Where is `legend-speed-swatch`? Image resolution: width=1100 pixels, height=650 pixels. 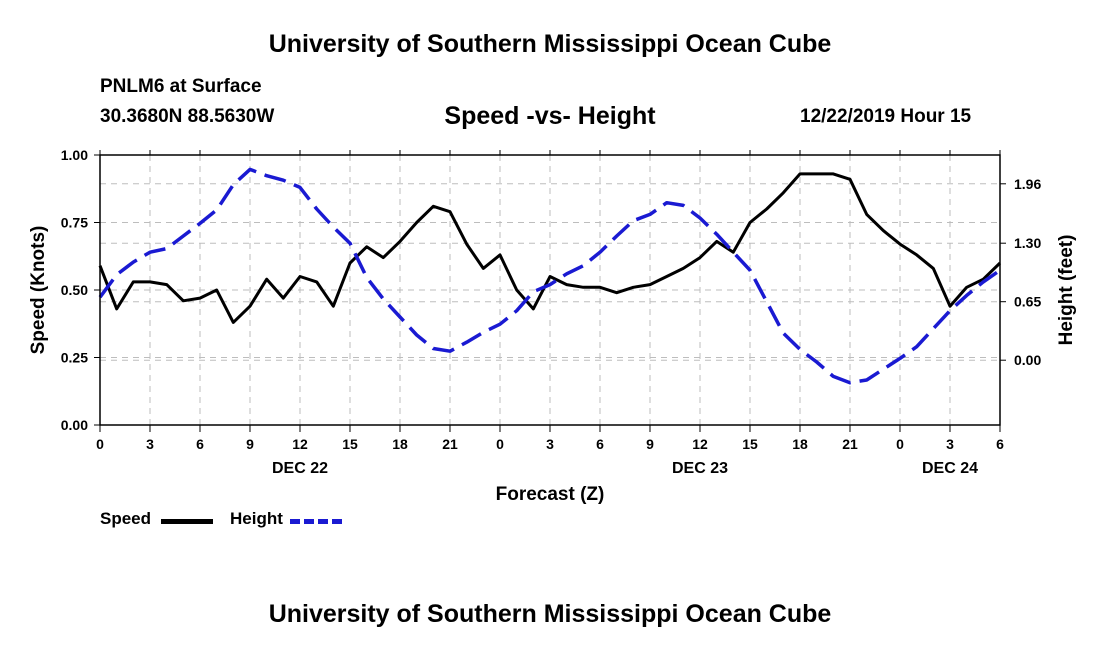
legend-speed-swatch is located at coordinates (187, 521).